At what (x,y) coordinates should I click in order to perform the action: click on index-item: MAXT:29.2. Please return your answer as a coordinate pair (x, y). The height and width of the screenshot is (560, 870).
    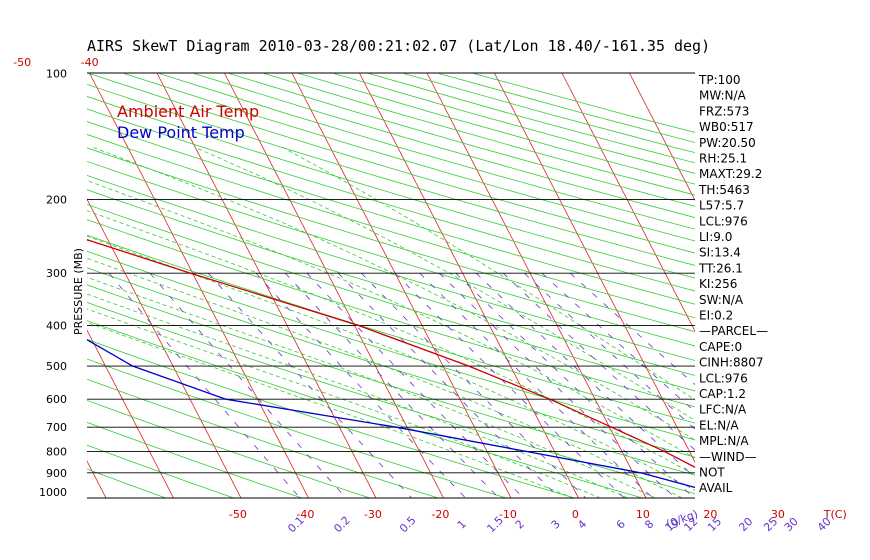
    Looking at the image, I should click on (730, 174).